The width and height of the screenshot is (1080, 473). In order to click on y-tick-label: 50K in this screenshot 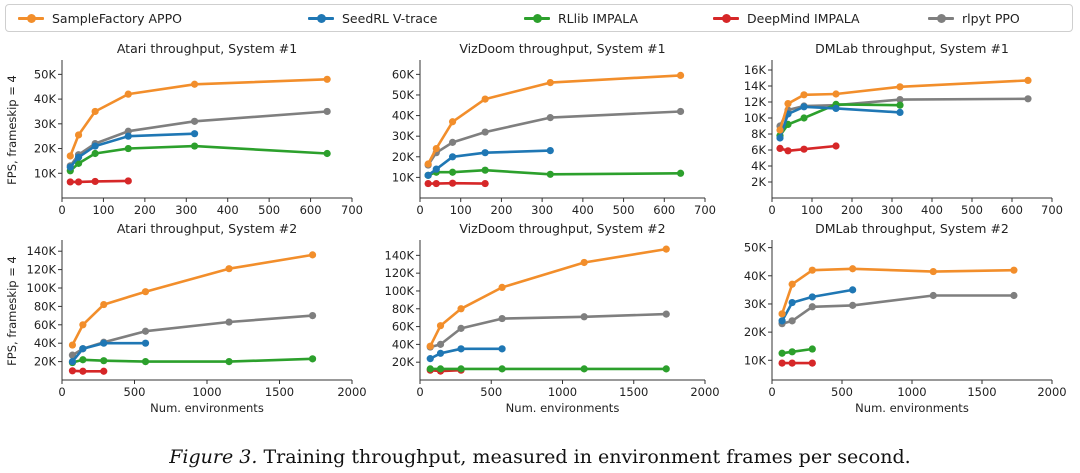, I will do `click(755, 248)`.